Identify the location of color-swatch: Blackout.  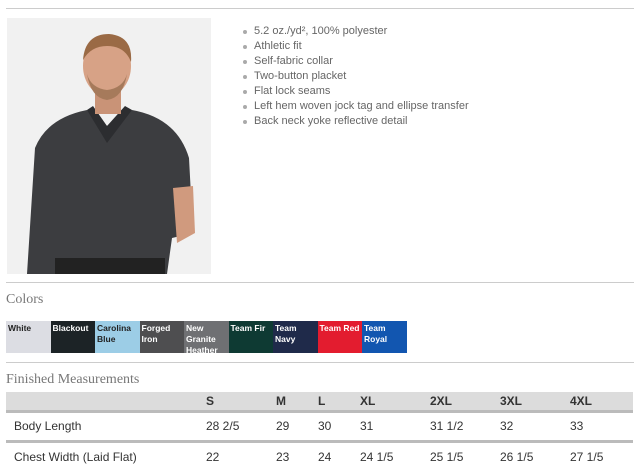
(72, 337).